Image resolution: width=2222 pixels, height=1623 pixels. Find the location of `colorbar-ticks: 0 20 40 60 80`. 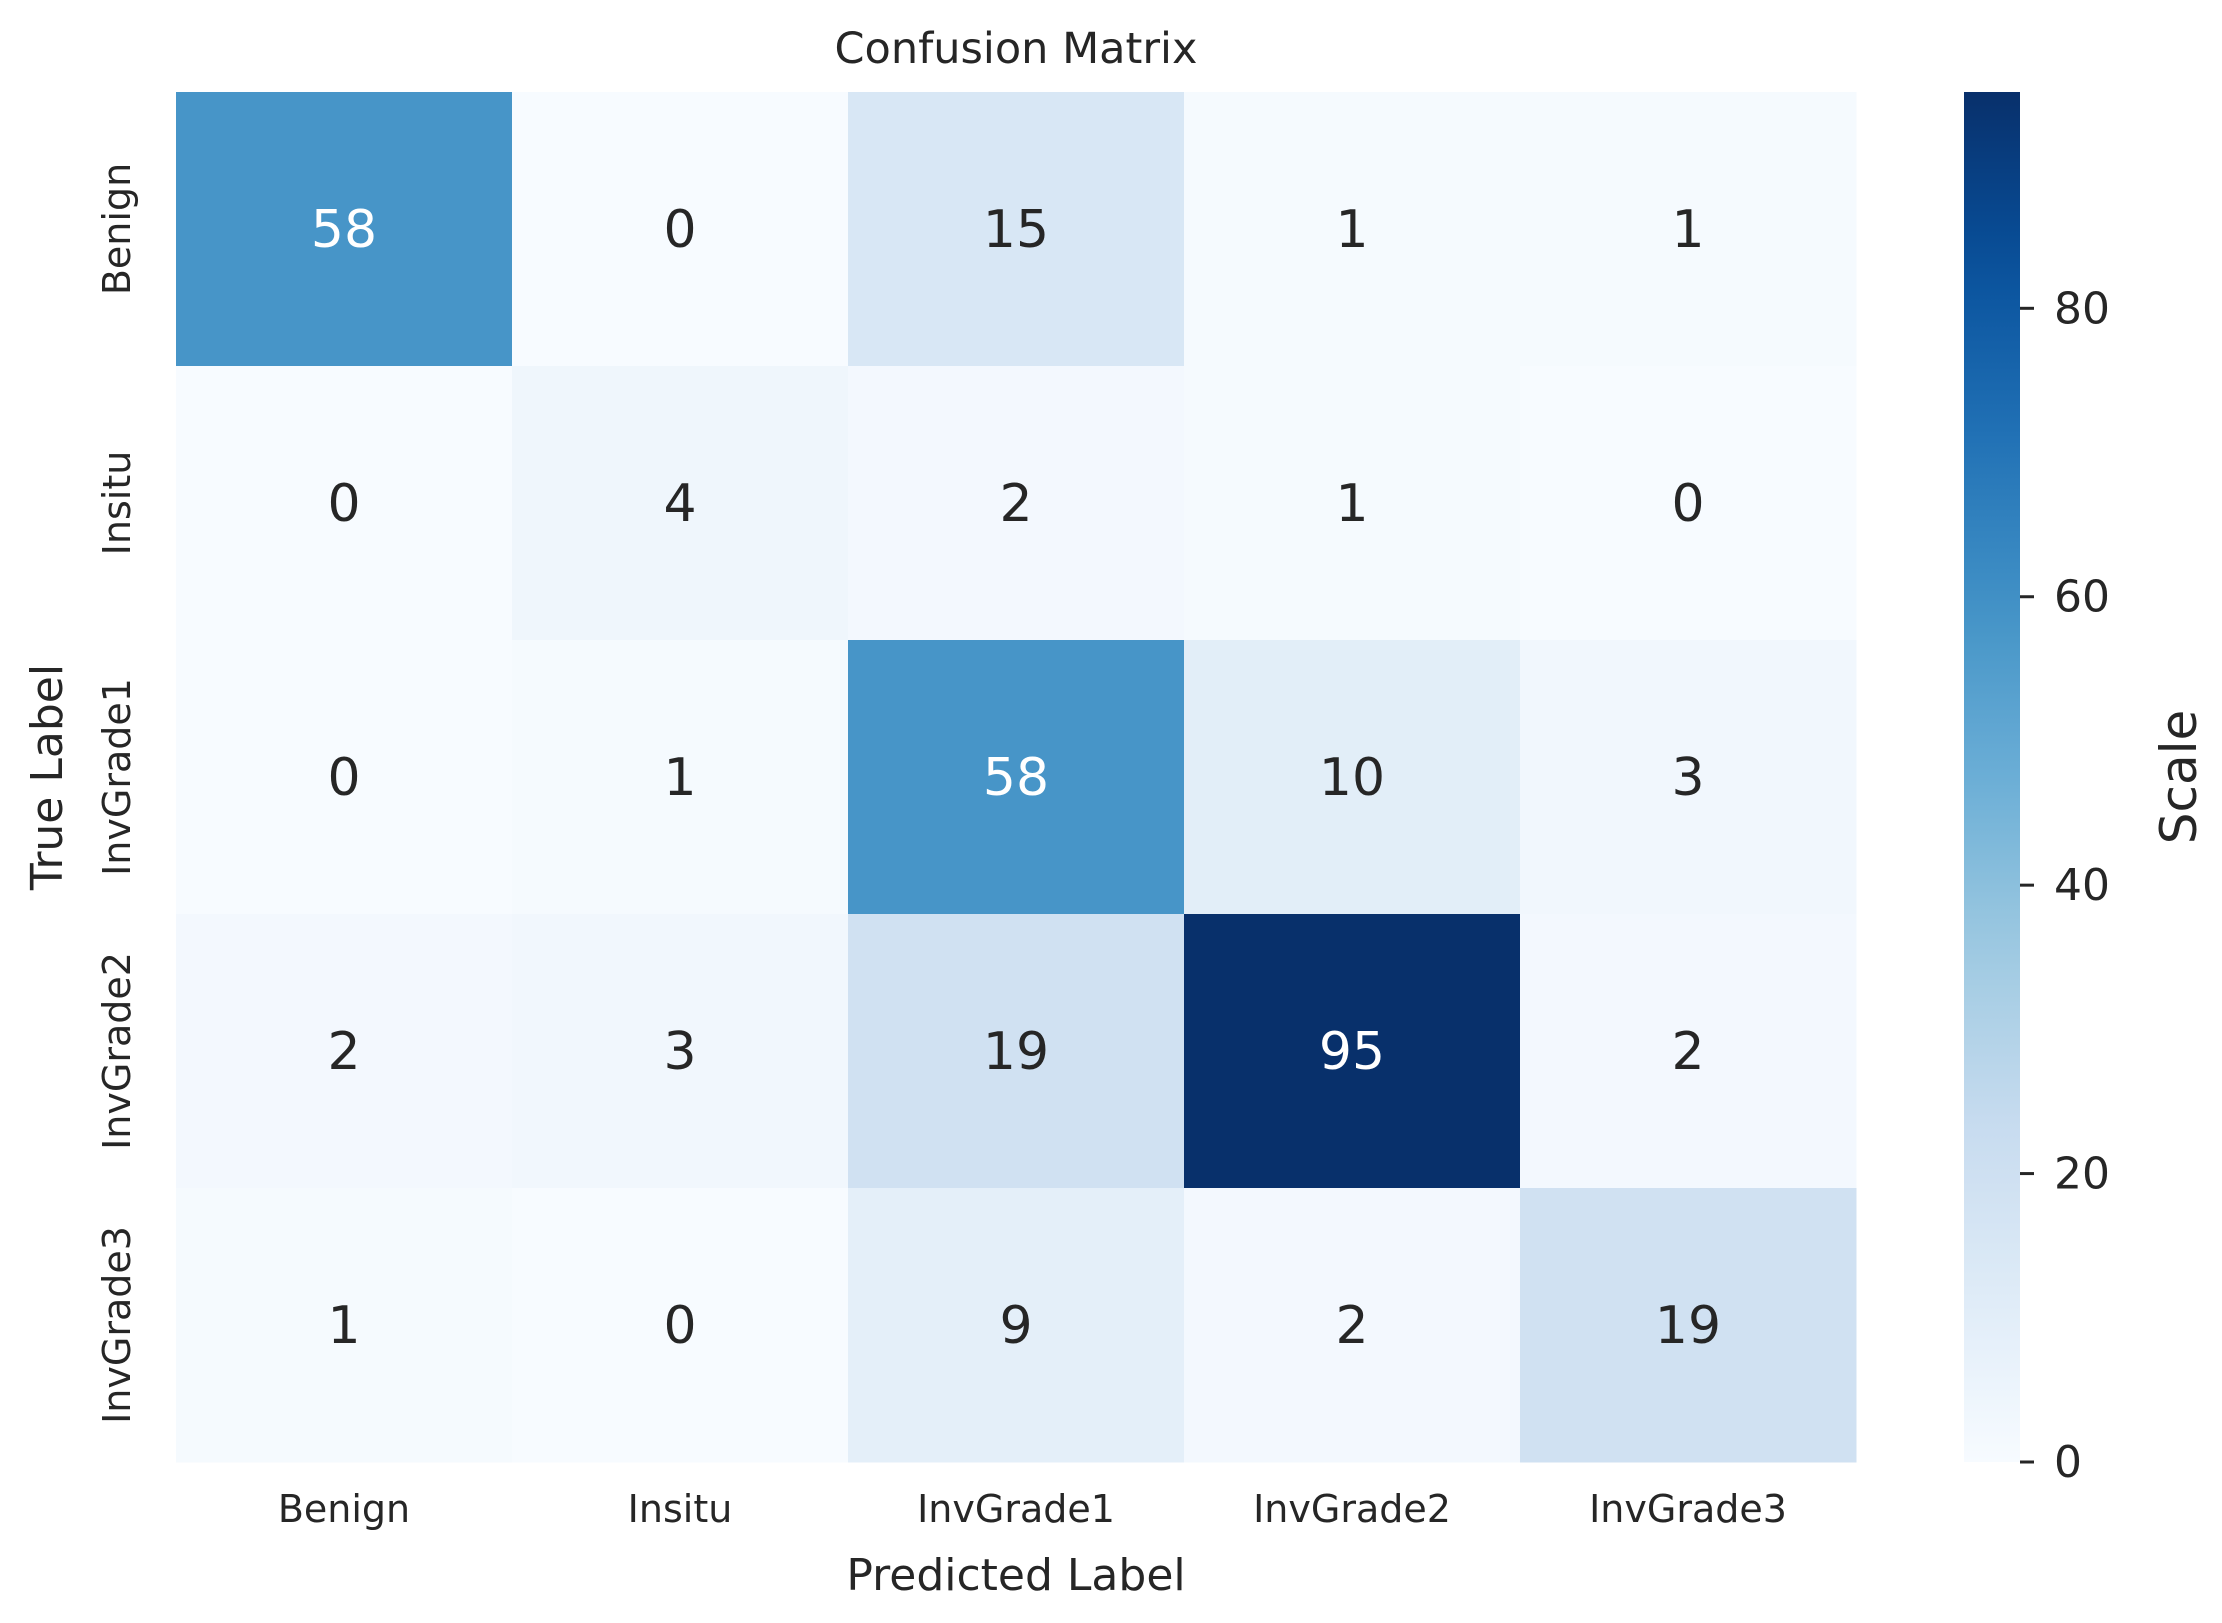

colorbar-ticks: 0 20 40 60 80 is located at coordinates (2065, 885).